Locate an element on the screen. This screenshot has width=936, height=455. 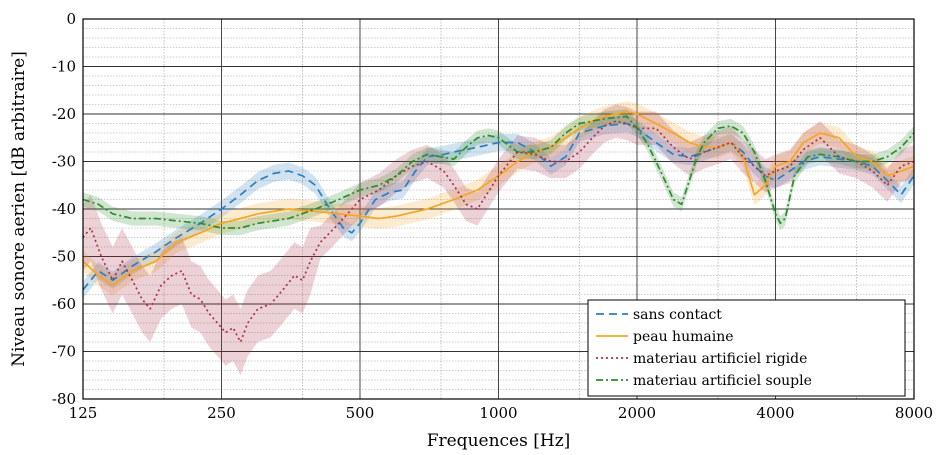
legend-label: materiau artificiel souple is located at coordinates (722, 381).